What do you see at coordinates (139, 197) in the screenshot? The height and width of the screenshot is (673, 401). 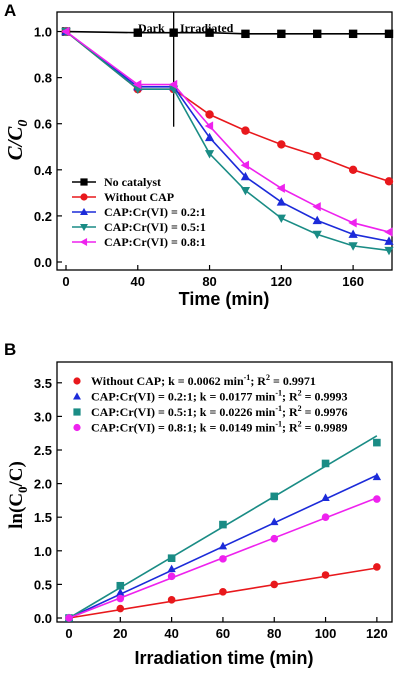 I see `legend-label: Without CAP` at bounding box center [139, 197].